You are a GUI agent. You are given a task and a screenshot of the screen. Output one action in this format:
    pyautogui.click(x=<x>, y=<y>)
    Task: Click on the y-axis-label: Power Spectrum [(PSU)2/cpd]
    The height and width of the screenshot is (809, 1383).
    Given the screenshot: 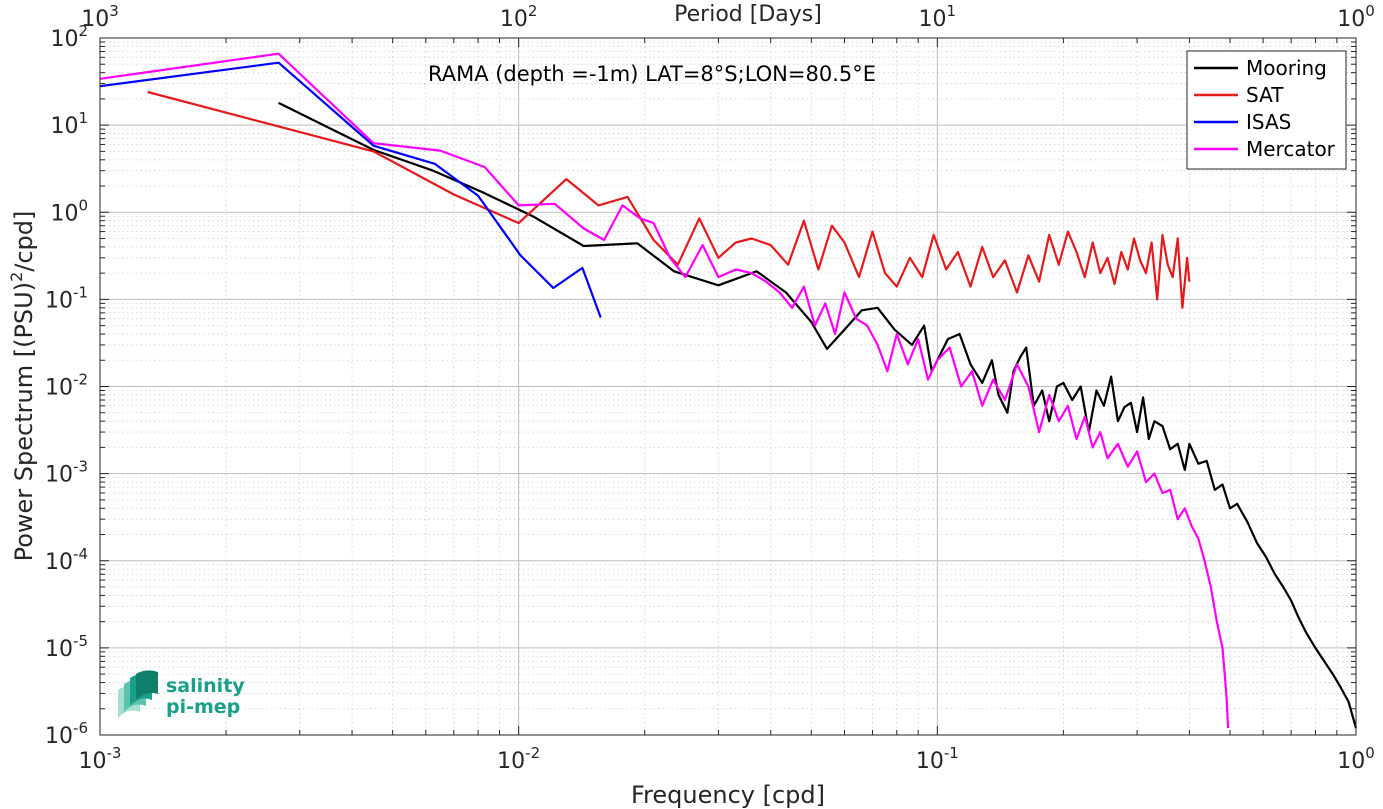 What is the action you would take?
    pyautogui.click(x=22, y=386)
    